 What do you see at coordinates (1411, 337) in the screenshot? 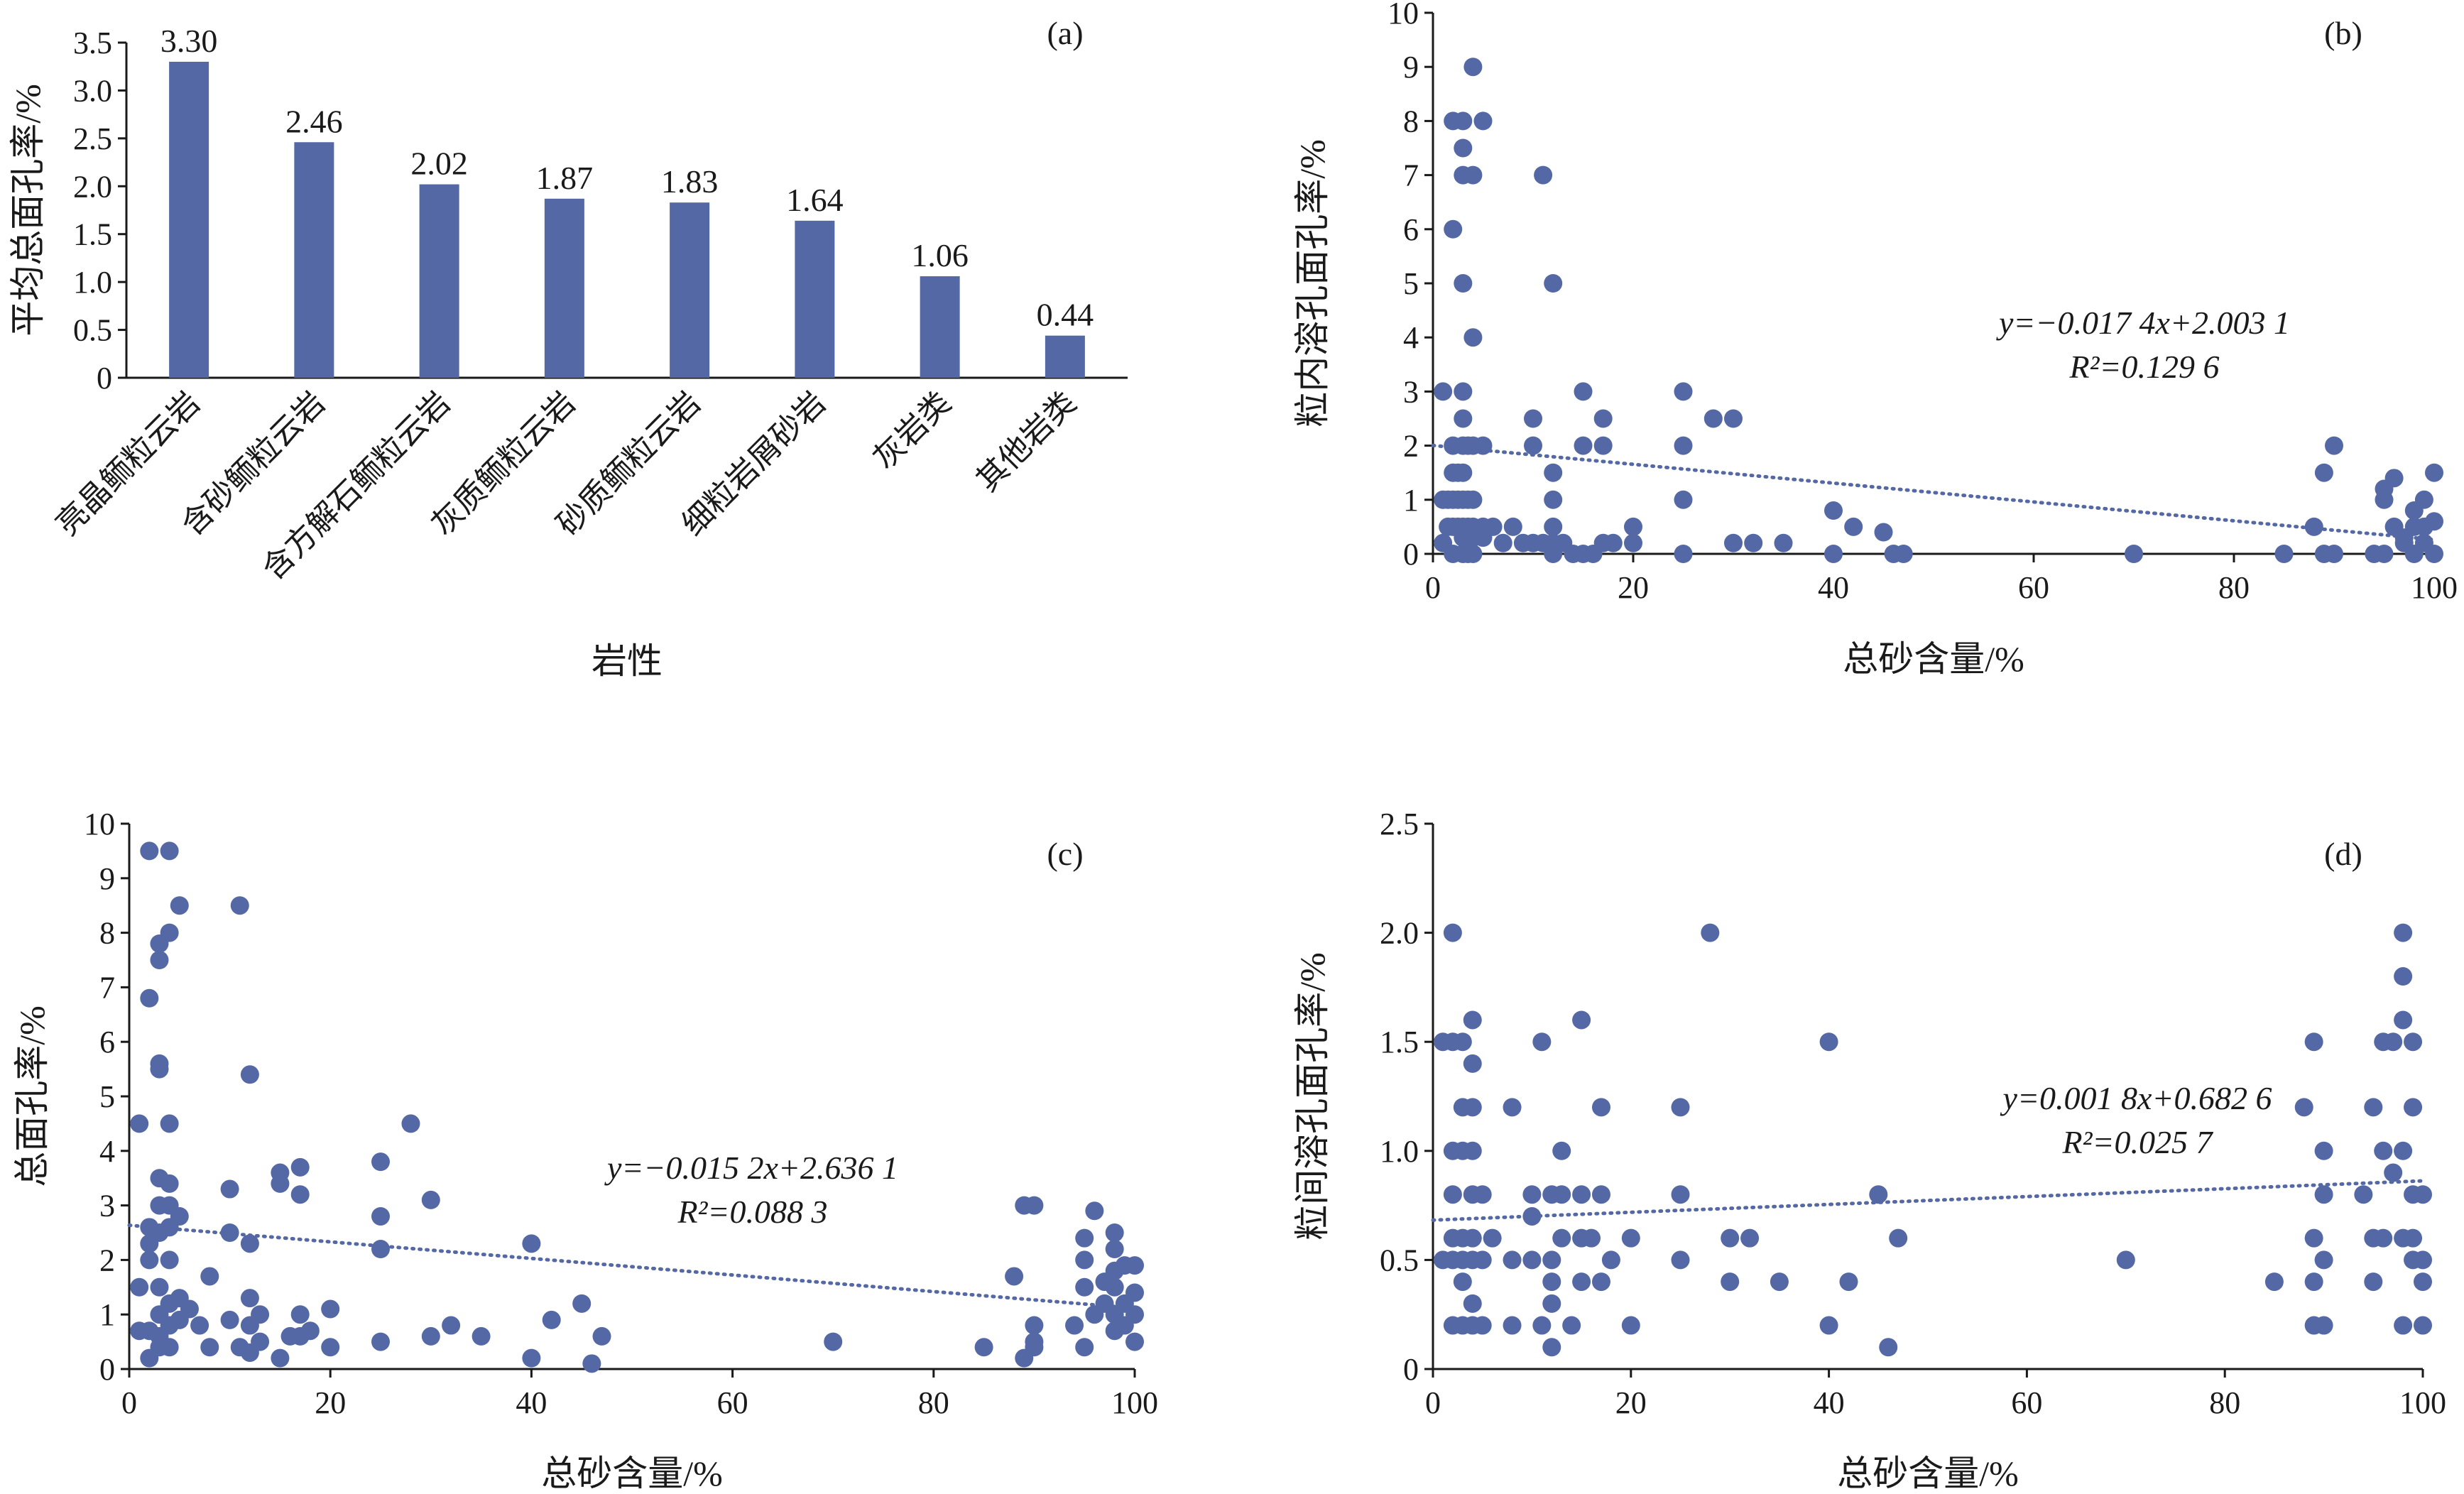
I see `y-tick-label: 4` at bounding box center [1411, 337].